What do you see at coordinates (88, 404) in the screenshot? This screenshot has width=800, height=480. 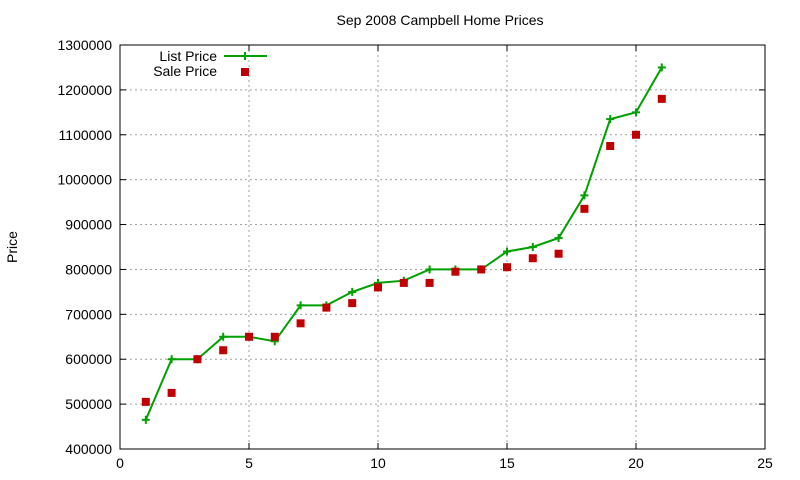 I see `y-tick-label: 500000` at bounding box center [88, 404].